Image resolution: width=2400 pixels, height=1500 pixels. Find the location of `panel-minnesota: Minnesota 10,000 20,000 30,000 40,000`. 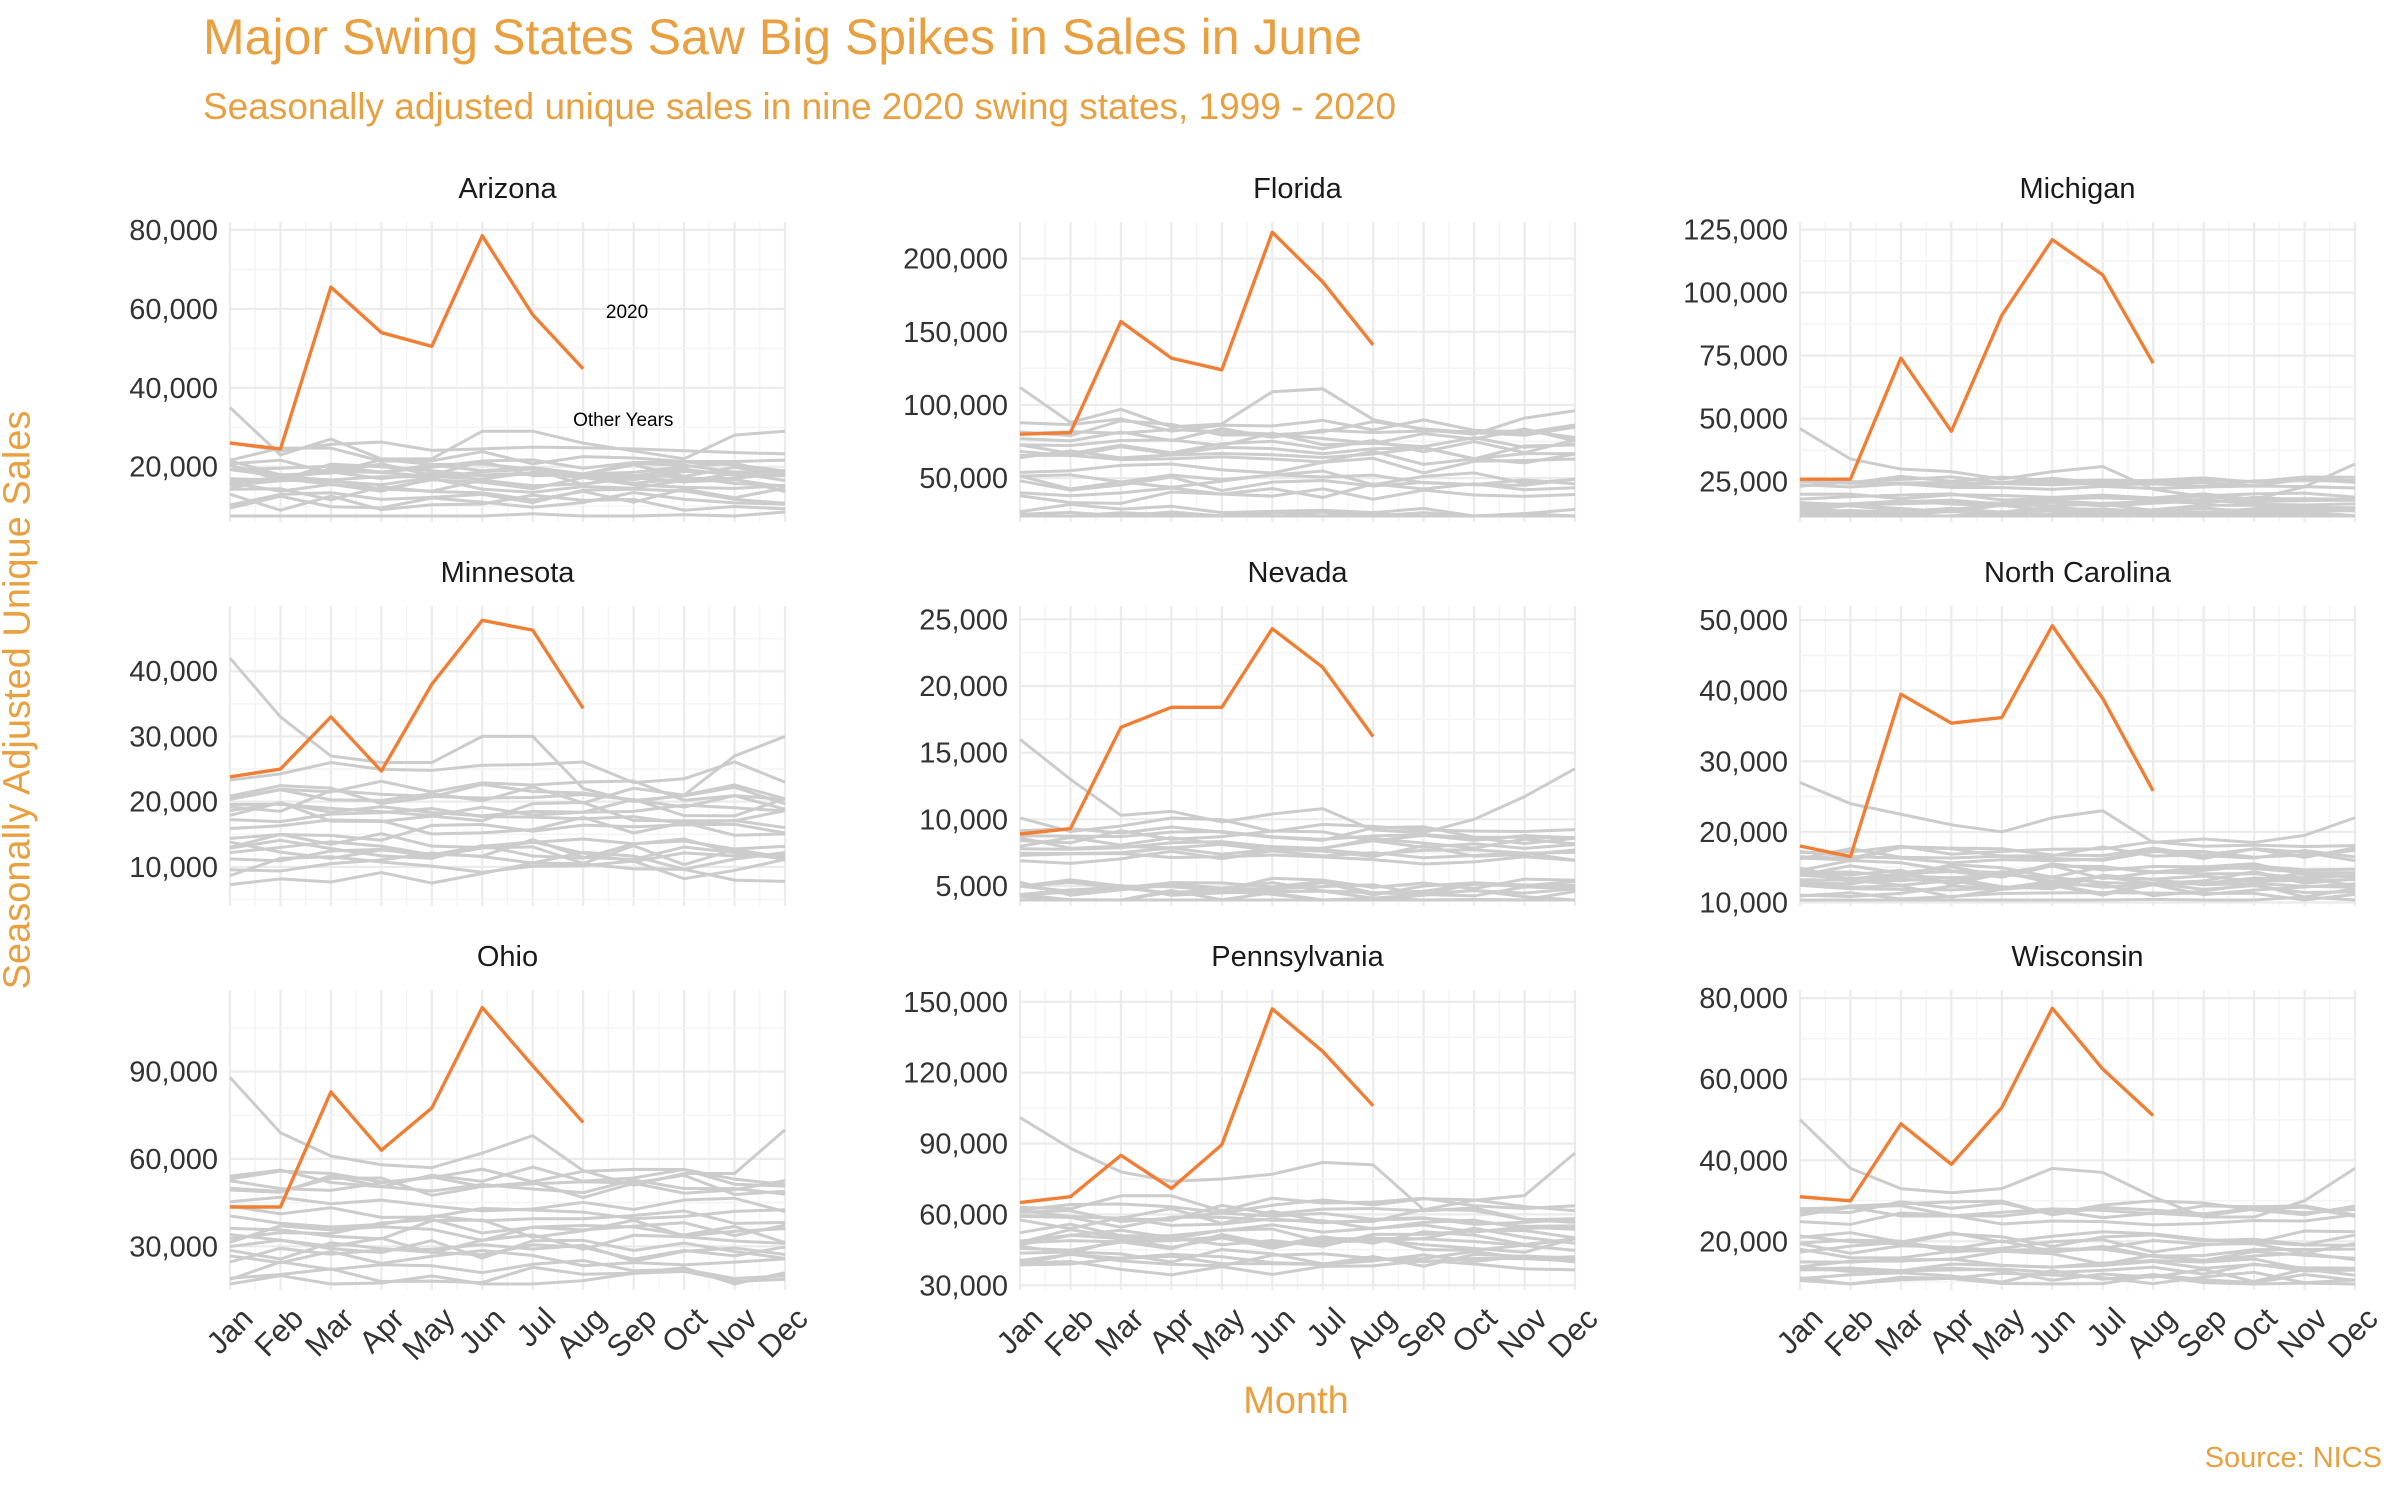

panel-minnesota: Minnesota 10,000 20,000 30,000 40,000 is located at coordinates (458, 731).